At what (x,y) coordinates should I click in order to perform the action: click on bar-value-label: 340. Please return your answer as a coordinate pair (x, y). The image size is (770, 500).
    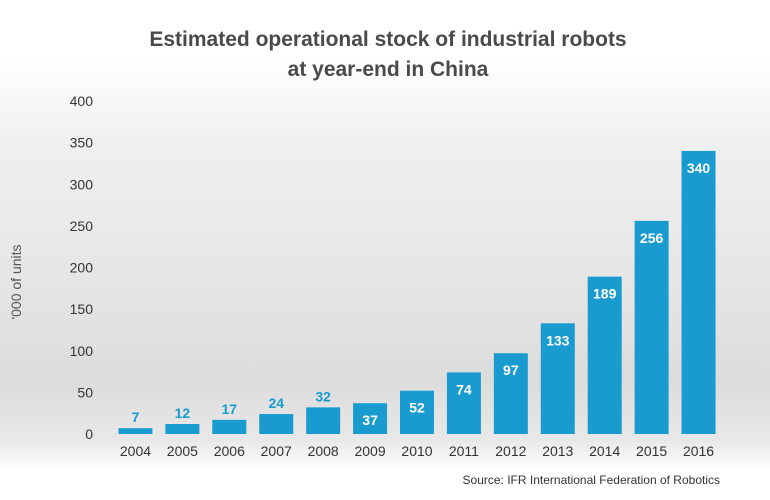
    Looking at the image, I should click on (699, 168).